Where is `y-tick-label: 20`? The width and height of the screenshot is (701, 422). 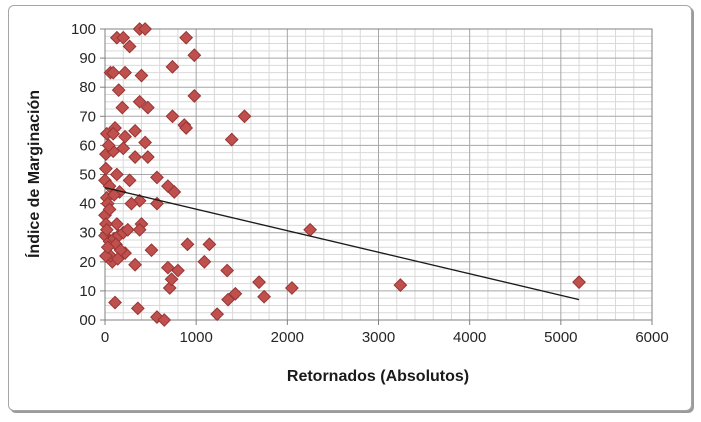 y-tick-label: 20 is located at coordinates (87, 262).